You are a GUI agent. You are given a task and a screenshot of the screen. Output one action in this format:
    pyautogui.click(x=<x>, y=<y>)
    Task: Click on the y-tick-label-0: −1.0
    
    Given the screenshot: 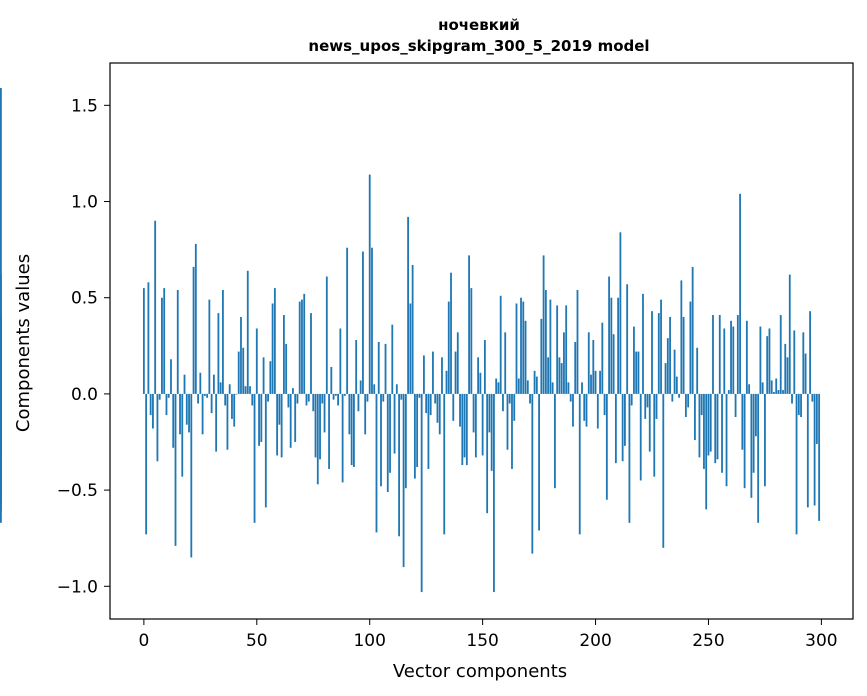 What is the action you would take?
    pyautogui.click(x=77, y=587)
    